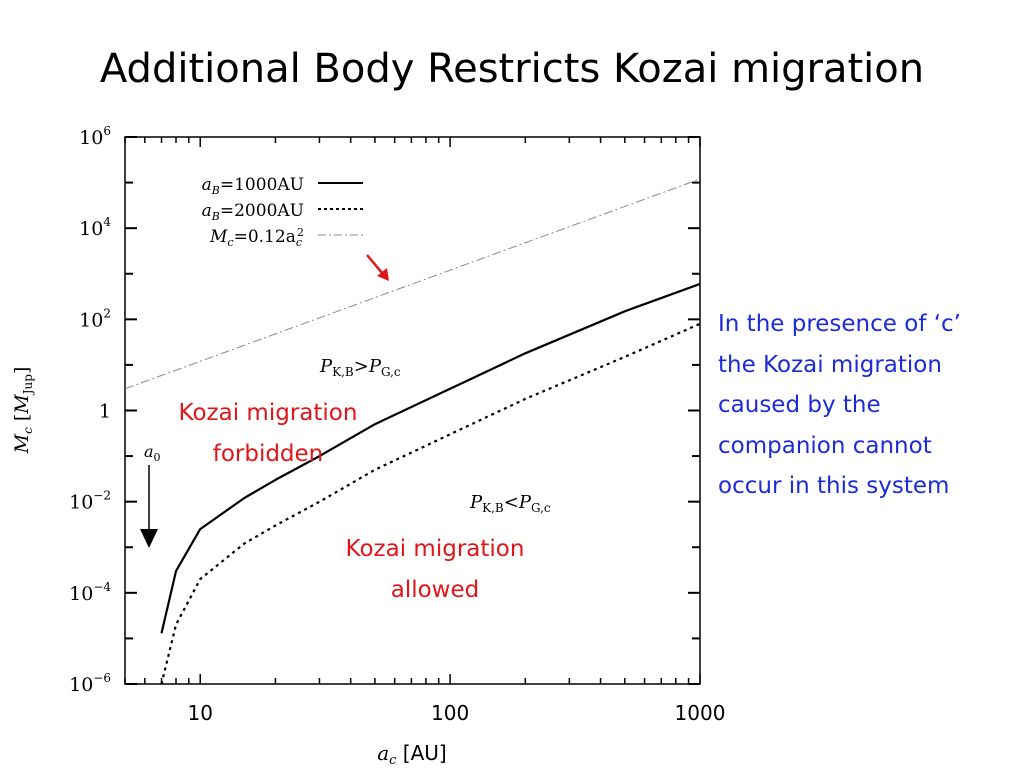 Image resolution: width=1024 pixels, height=768 pixels. I want to click on forbidden-label-line2: forbidden, so click(268, 454).